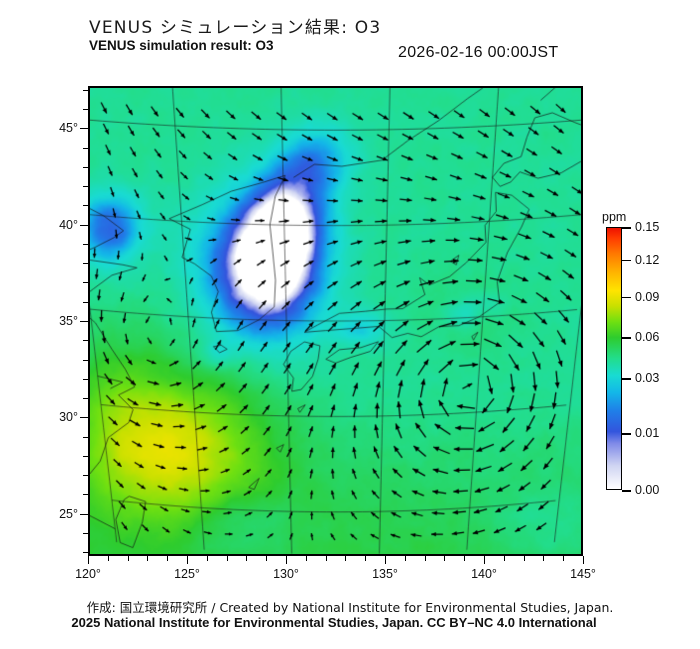 The width and height of the screenshot is (700, 649). Describe the element at coordinates (647, 433) in the screenshot. I see `colorbar-tick-label: 0.01` at that location.